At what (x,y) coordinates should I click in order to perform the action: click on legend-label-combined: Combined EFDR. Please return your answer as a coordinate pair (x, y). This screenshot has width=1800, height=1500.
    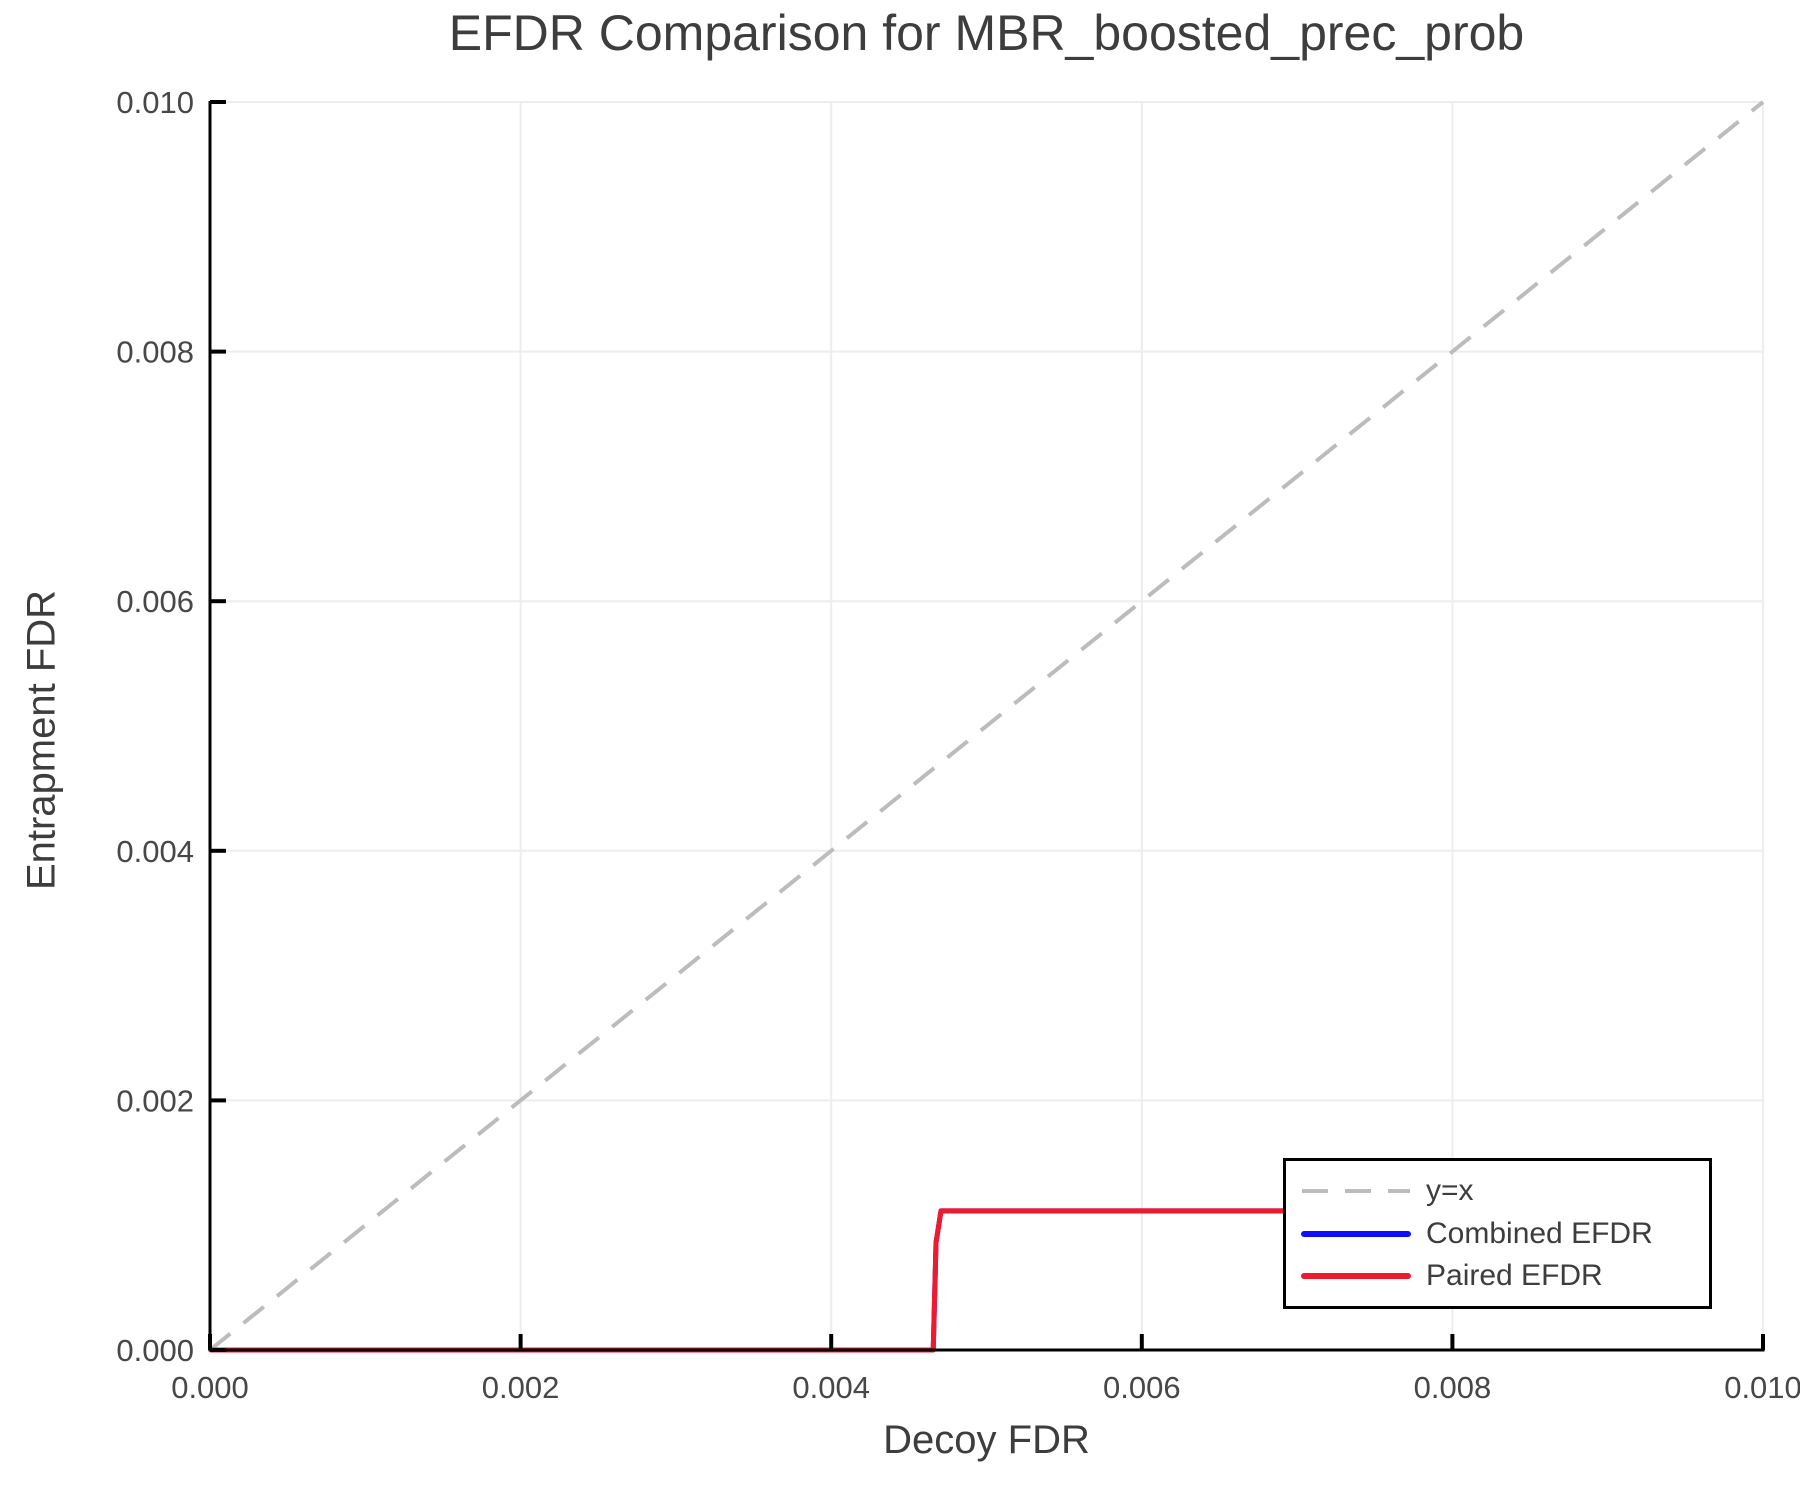
    Looking at the image, I should click on (1539, 1233).